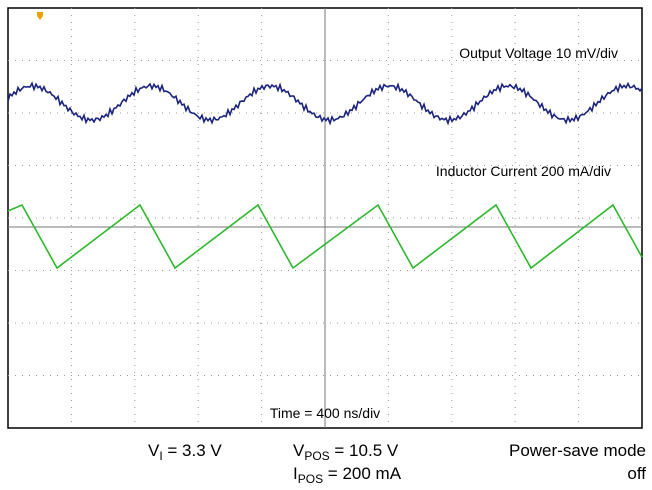  I want to click on current-trace, so click(325, 236).